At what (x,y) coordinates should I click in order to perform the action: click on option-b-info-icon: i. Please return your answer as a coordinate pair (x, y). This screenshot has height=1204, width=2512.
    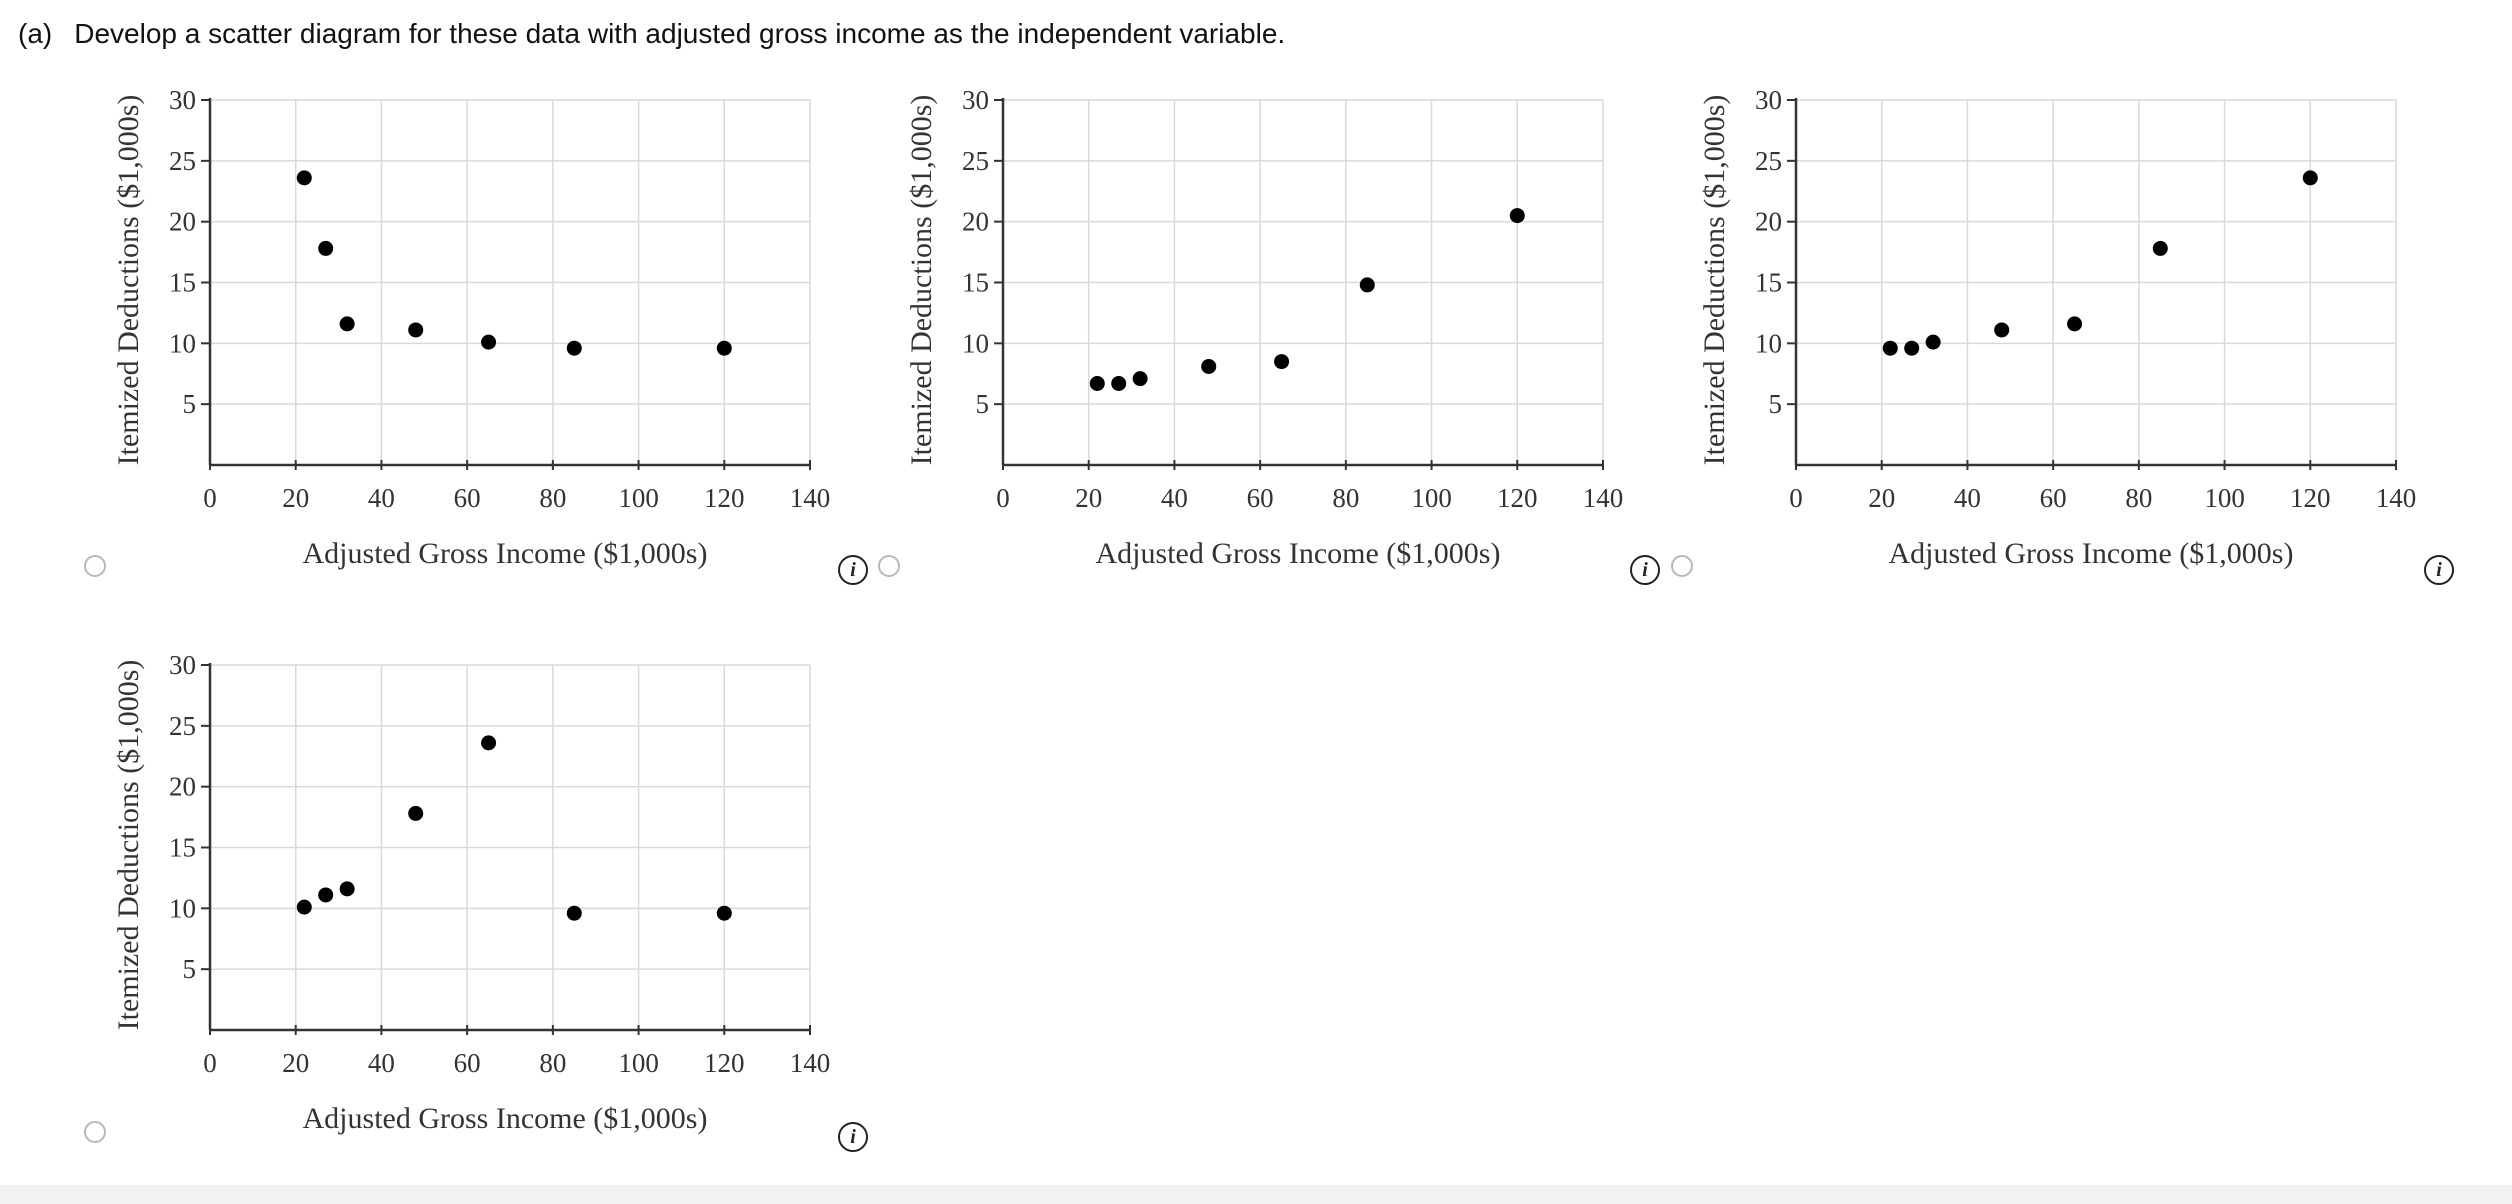
    Looking at the image, I should click on (1645, 570).